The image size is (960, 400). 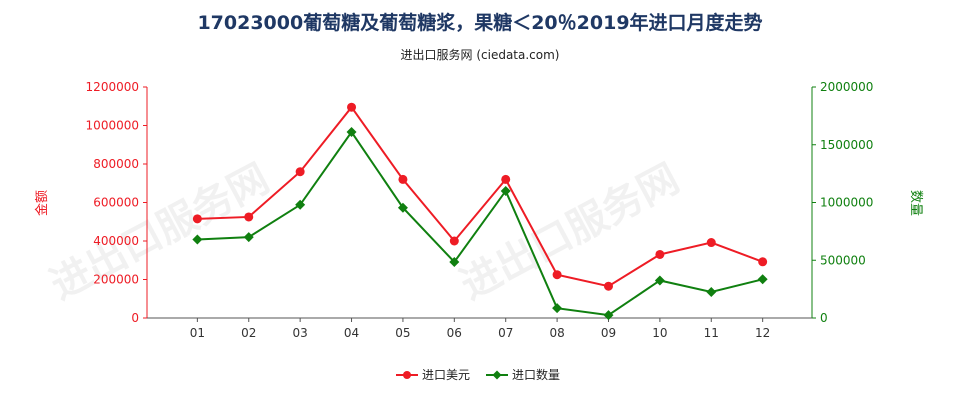 I want to click on y-right-tick-label: 2000000, so click(x=846, y=87).